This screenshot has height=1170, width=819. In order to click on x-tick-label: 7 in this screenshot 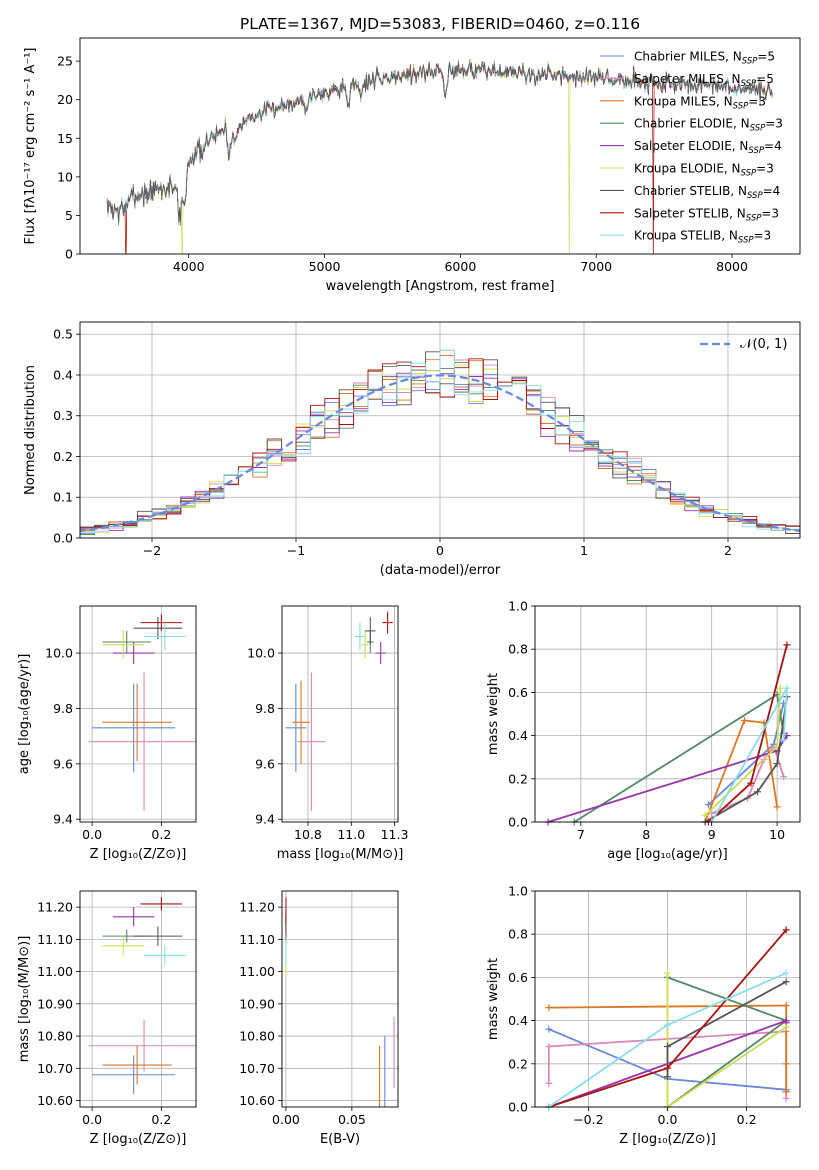, I will do `click(581, 834)`.